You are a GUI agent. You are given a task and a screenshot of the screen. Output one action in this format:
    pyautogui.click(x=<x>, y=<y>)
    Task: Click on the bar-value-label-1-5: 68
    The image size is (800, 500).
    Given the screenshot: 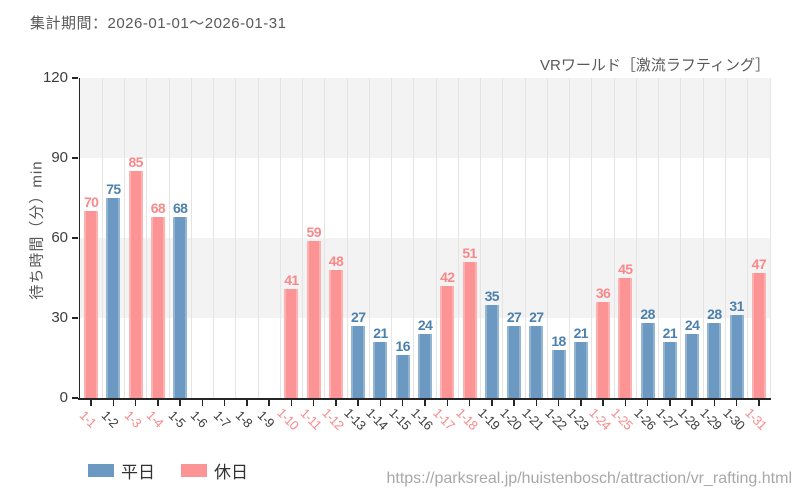 What is the action you would take?
    pyautogui.click(x=180, y=207)
    